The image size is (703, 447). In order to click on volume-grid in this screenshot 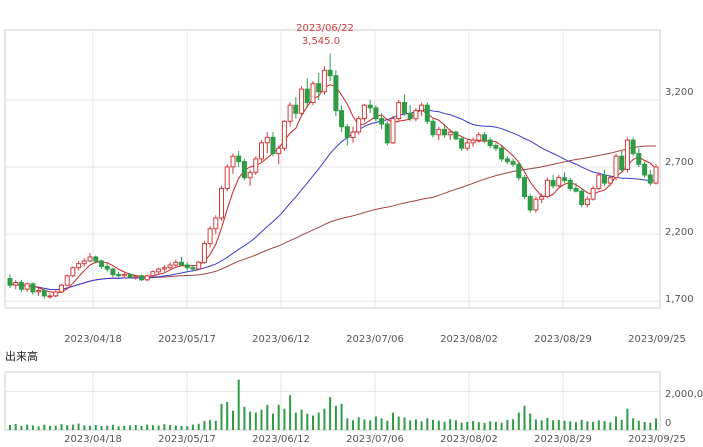, I will do `click(332, 401)`.